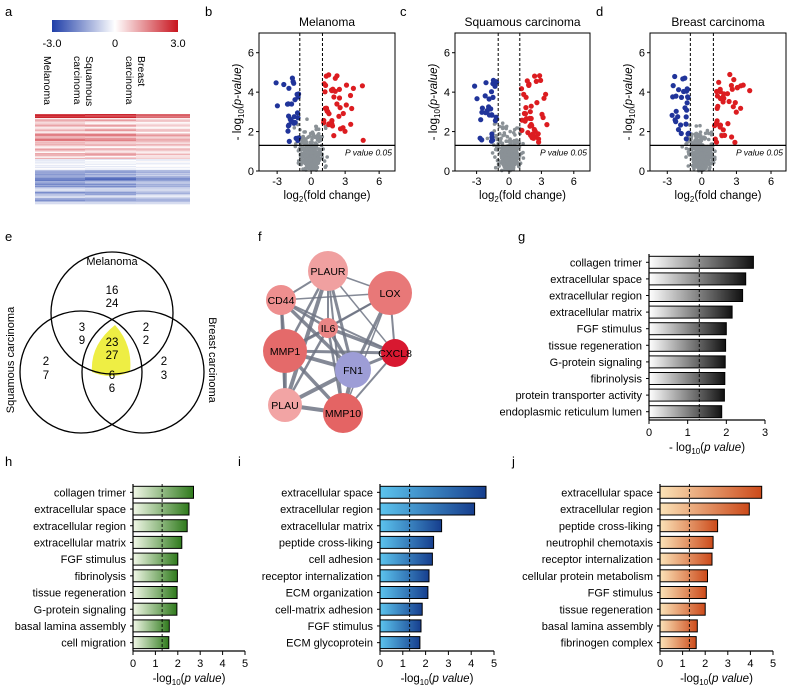  Describe the element at coordinates (597, 560) in the screenshot. I see `bar-category-label: receptor internalization` at that location.